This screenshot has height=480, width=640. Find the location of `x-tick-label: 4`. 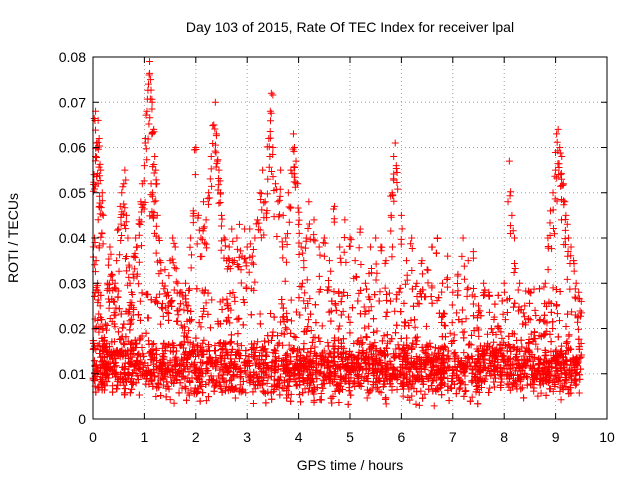

x-tick-label: 4 is located at coordinates (299, 437).